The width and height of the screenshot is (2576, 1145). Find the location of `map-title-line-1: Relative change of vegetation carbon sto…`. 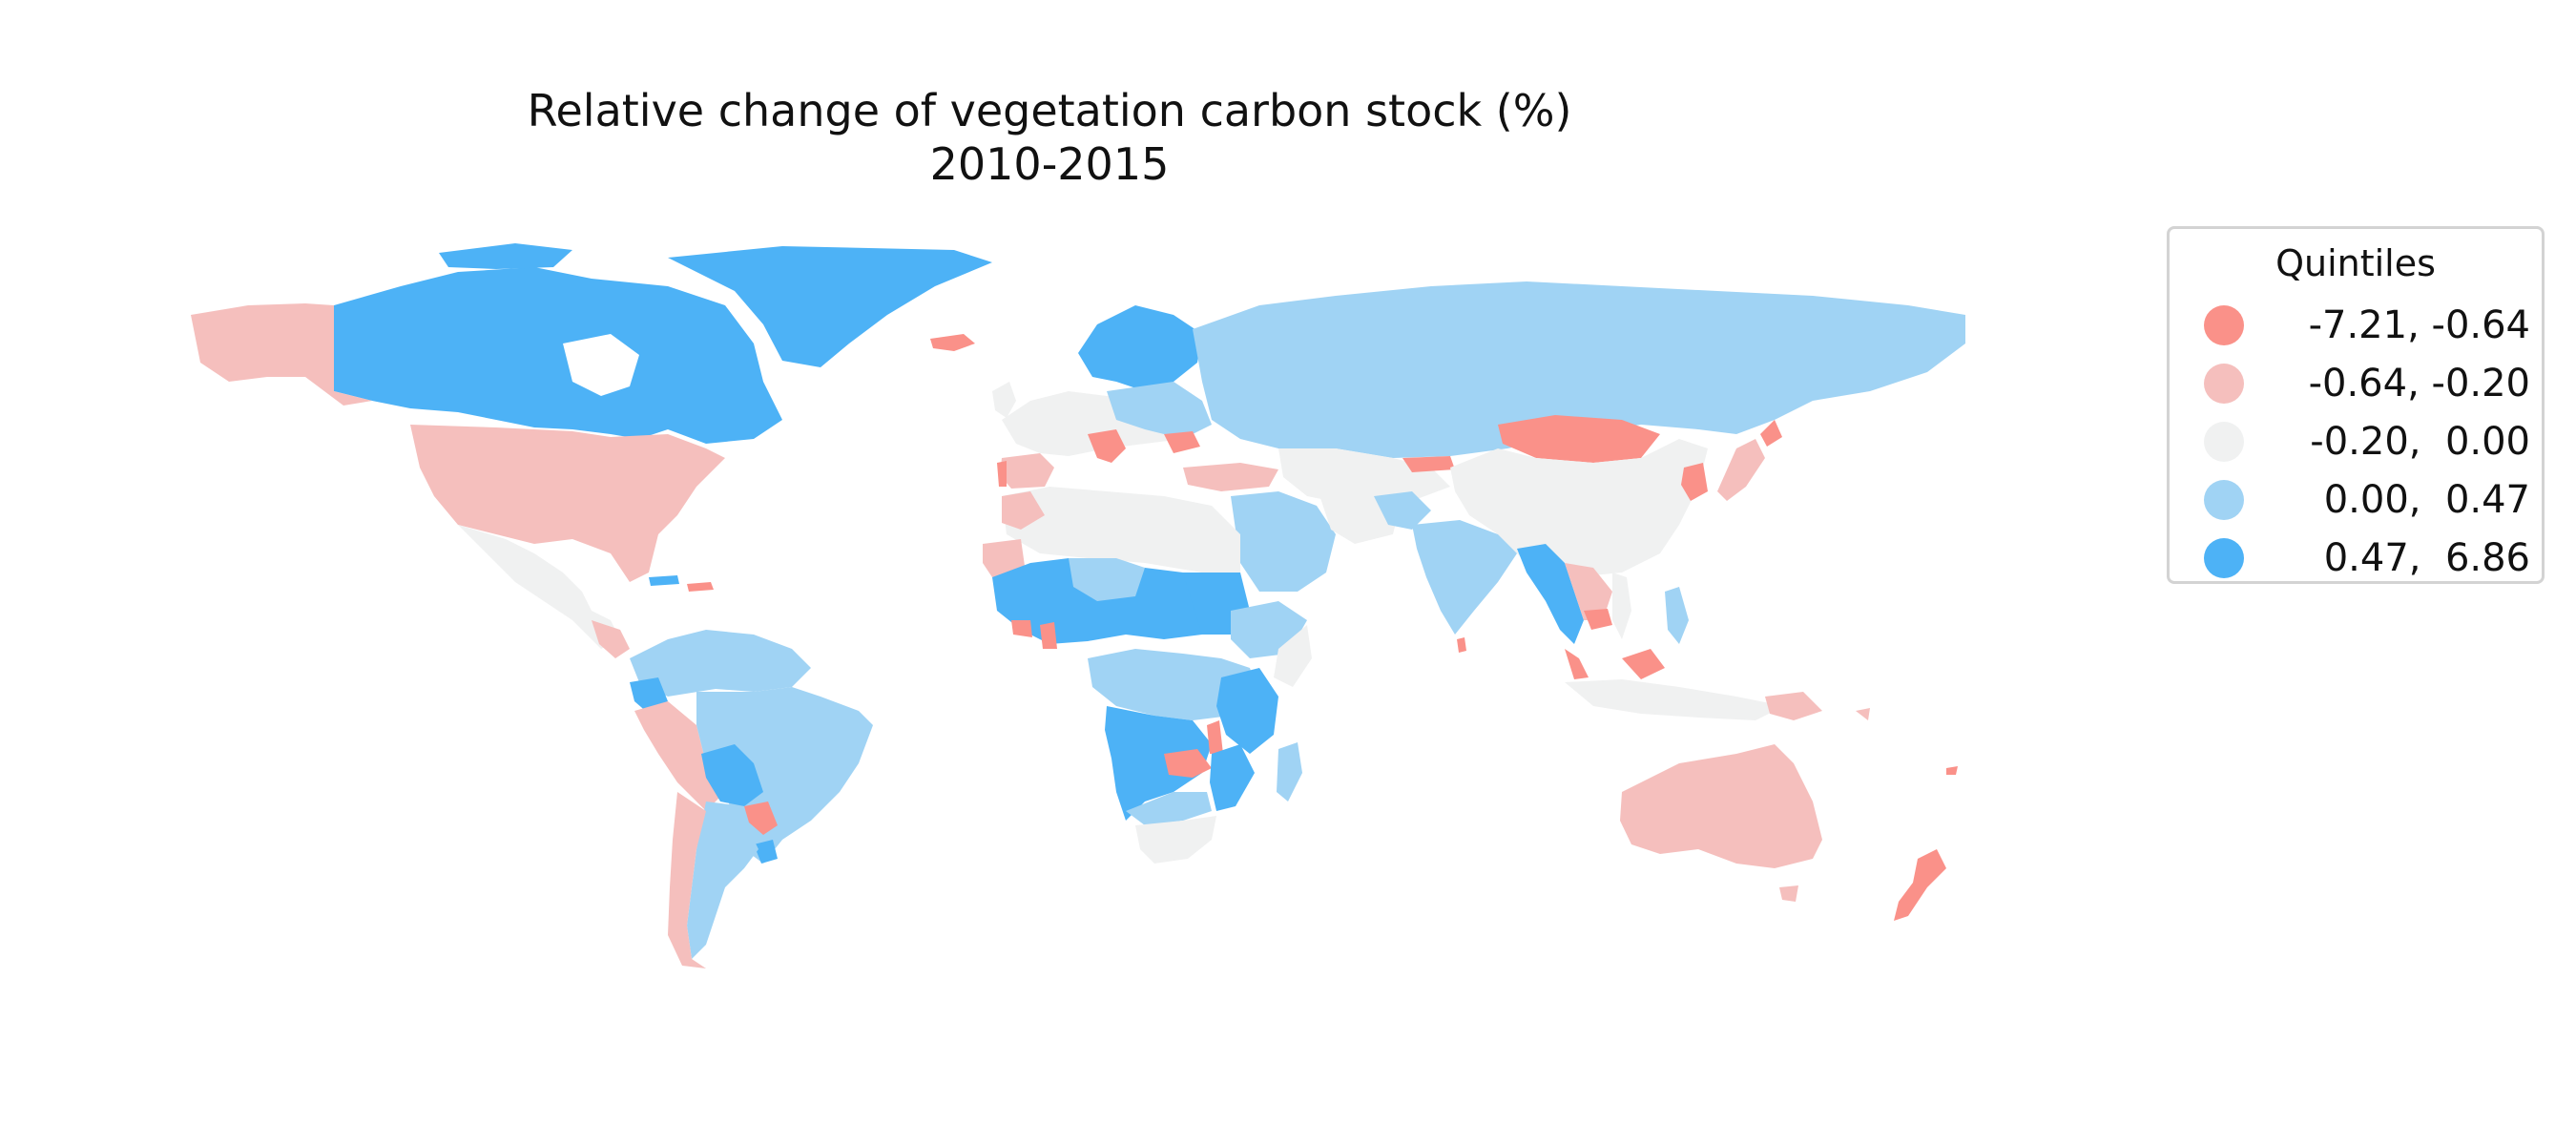

map-title-line-1: Relative change of vegetation carbon sto… is located at coordinates (1049, 110).